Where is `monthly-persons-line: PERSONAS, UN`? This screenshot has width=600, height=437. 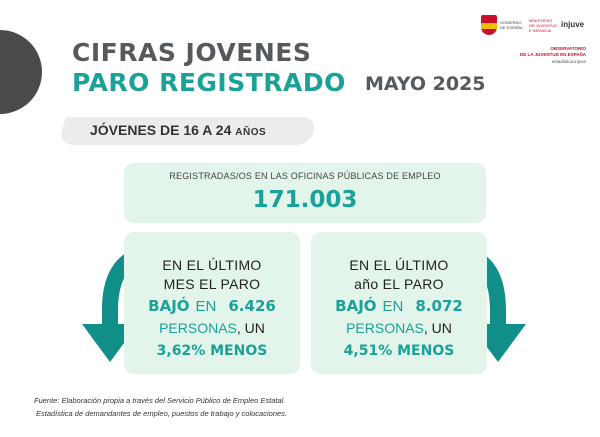 monthly-persons-line: PERSONAS, UN is located at coordinates (212, 328).